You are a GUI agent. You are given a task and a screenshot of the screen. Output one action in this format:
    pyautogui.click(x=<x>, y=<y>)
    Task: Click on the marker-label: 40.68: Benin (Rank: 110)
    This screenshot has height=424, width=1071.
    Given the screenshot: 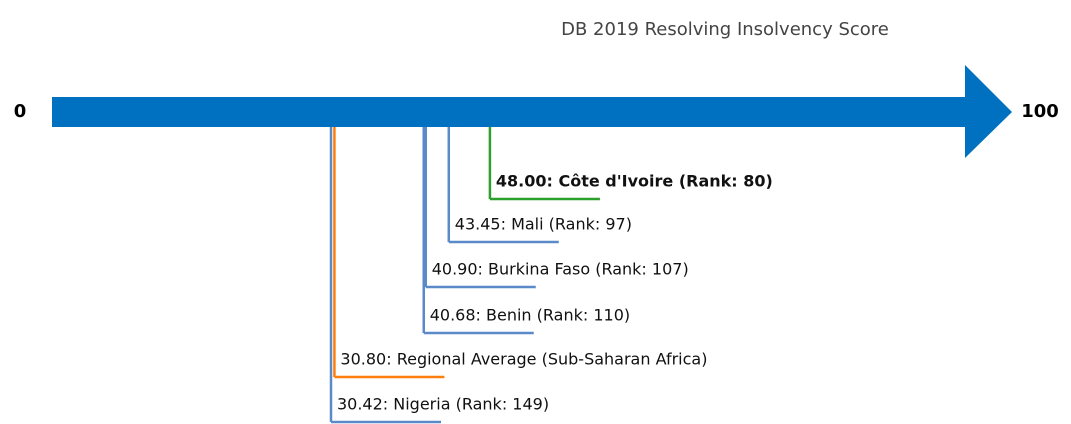 What is the action you would take?
    pyautogui.click(x=530, y=315)
    